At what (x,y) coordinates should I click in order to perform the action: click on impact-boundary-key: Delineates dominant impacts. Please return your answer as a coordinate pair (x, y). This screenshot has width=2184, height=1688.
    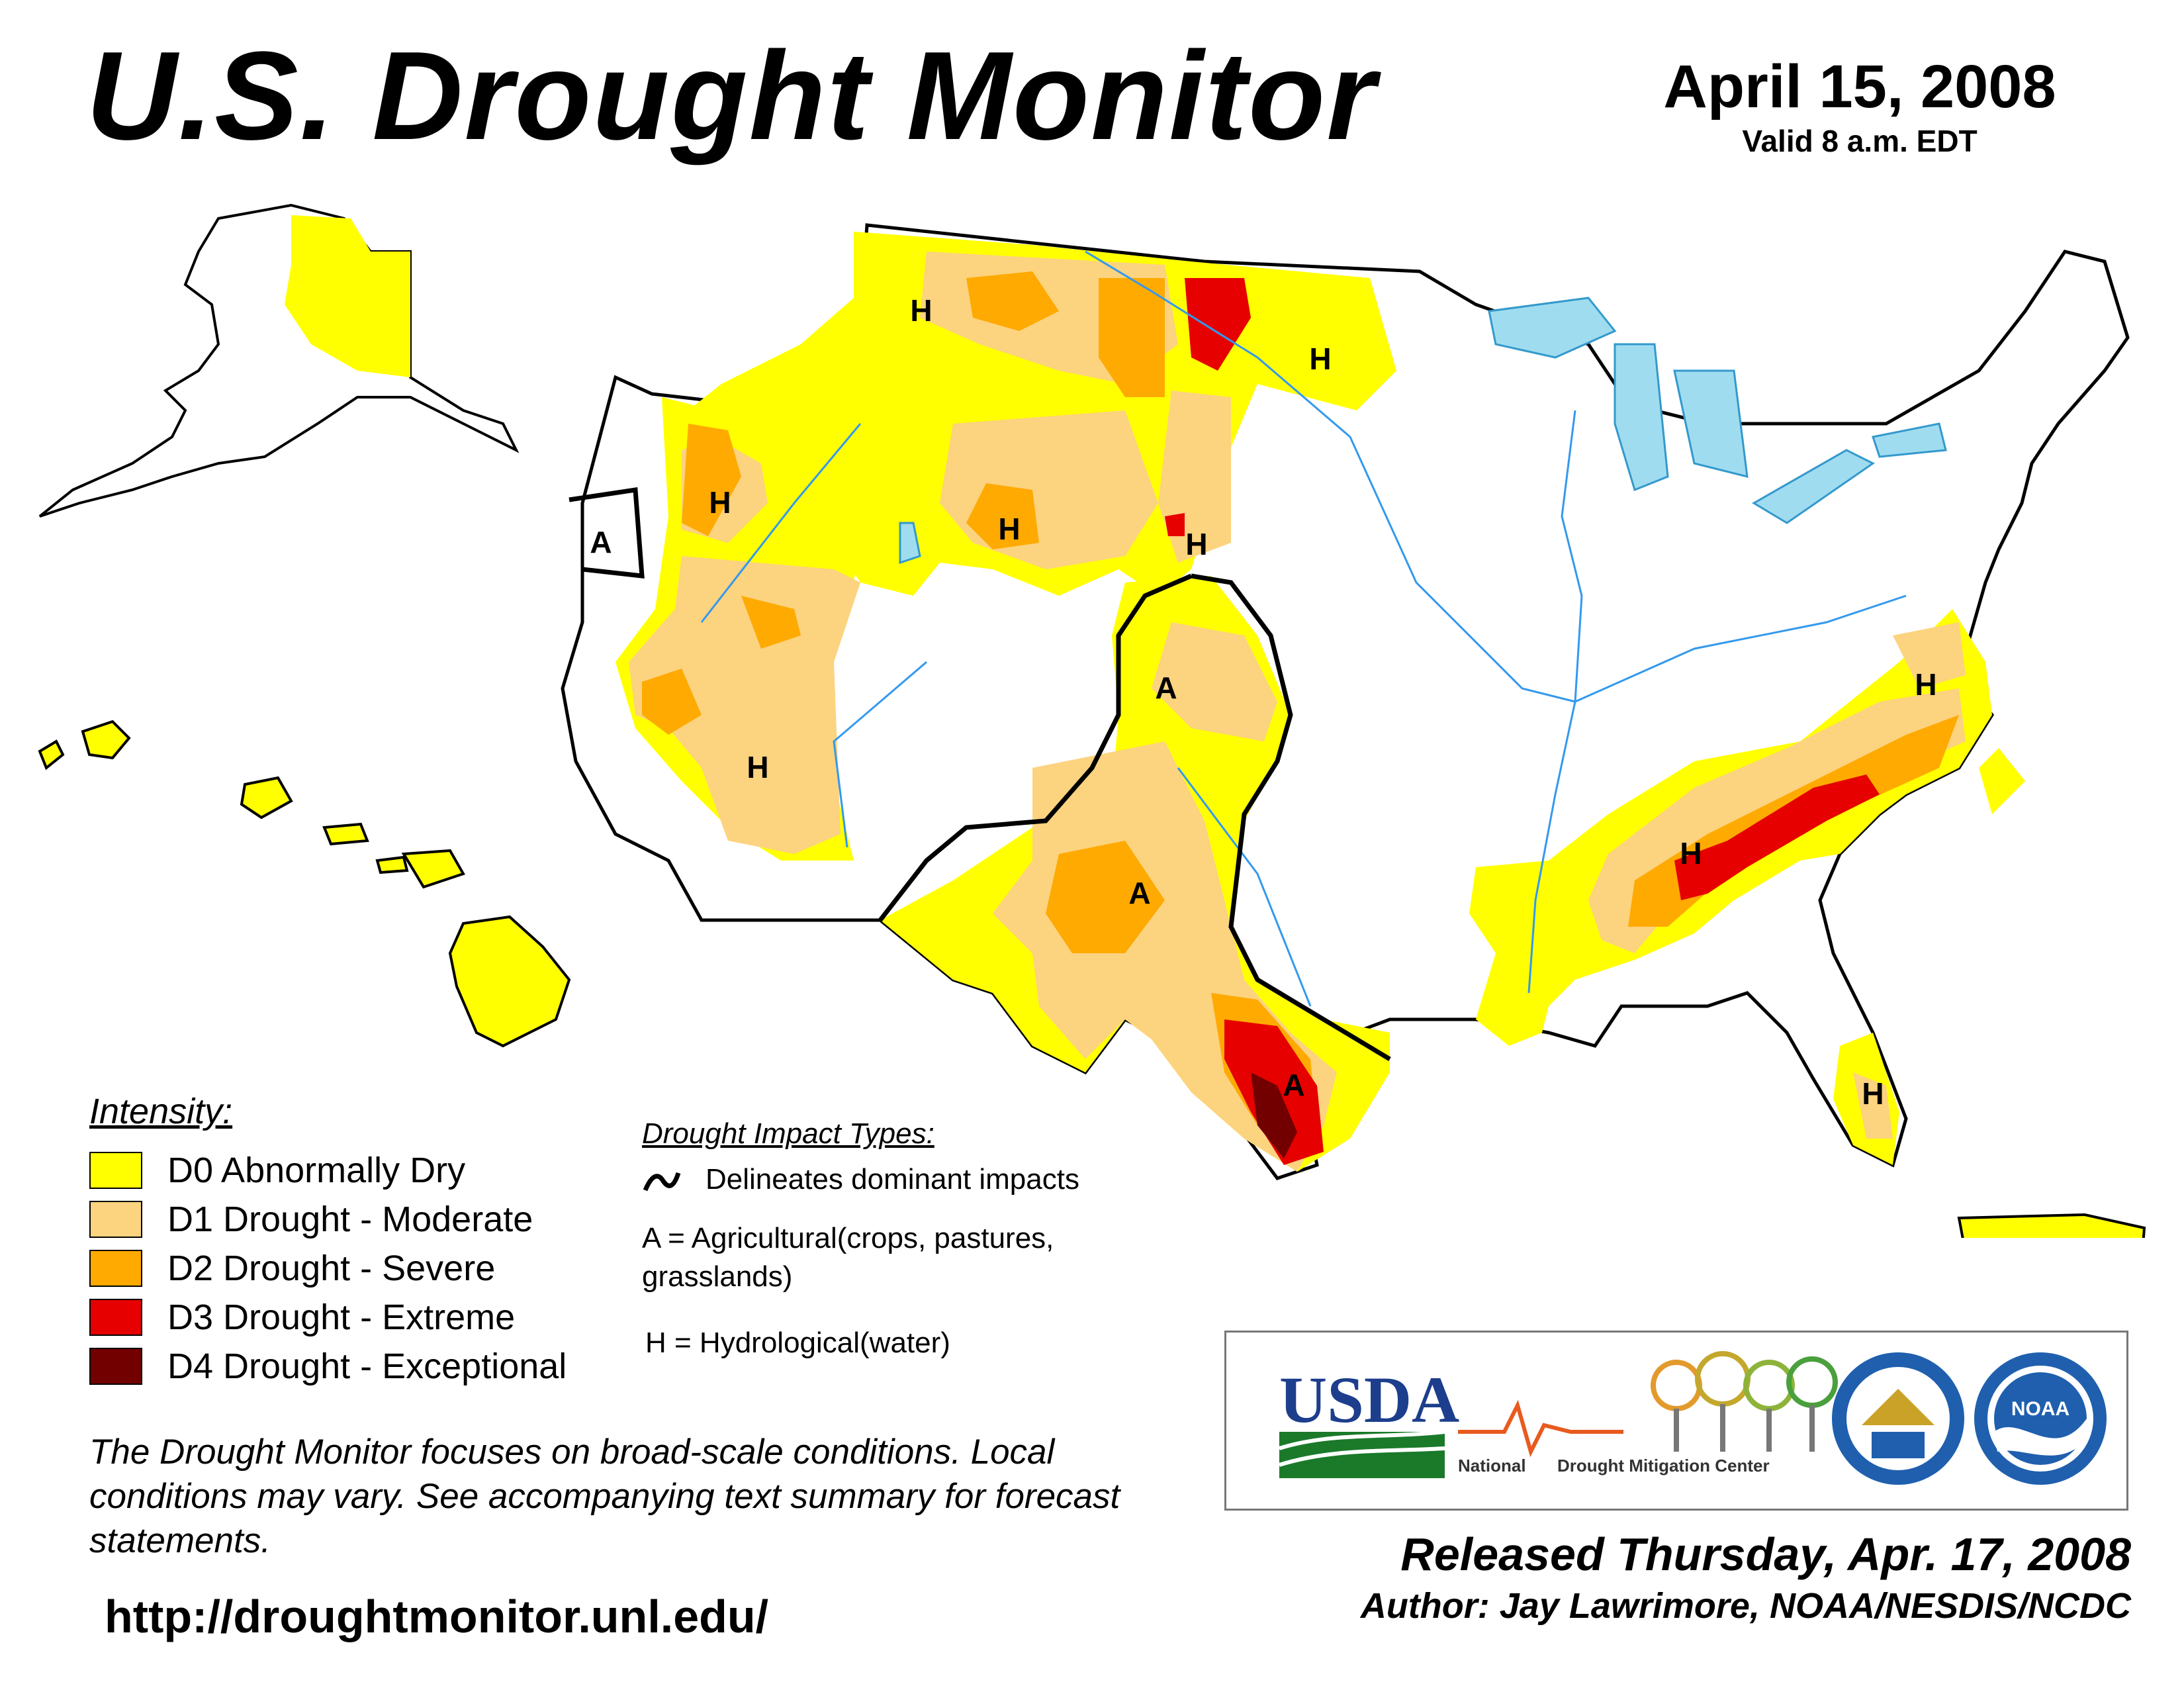
    Looking at the image, I should click on (860, 1179).